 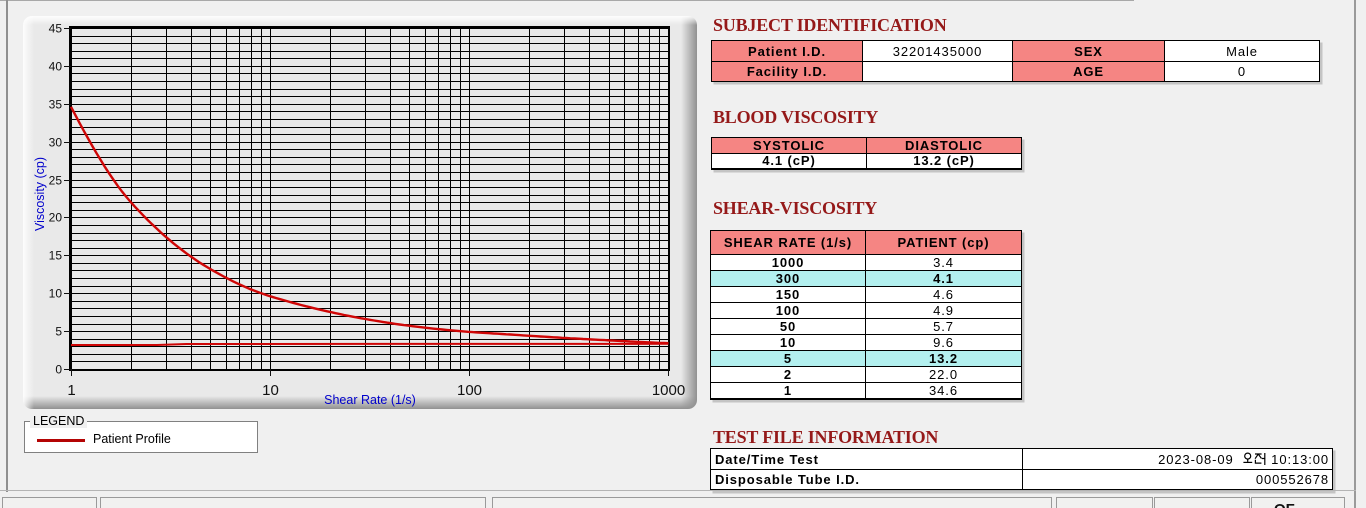 What do you see at coordinates (469, 390) in the screenshot?
I see `svg-text: 100` at bounding box center [469, 390].